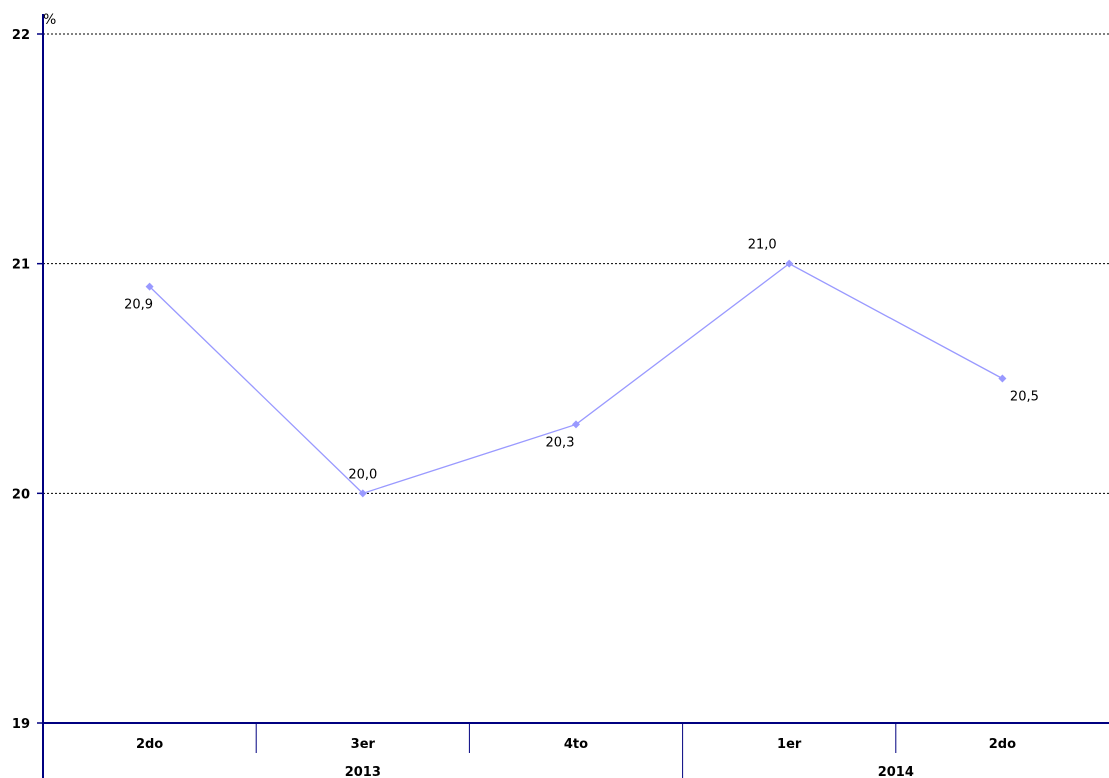  Describe the element at coordinates (560, 442) in the screenshot. I see `data-label: 20,3` at that location.